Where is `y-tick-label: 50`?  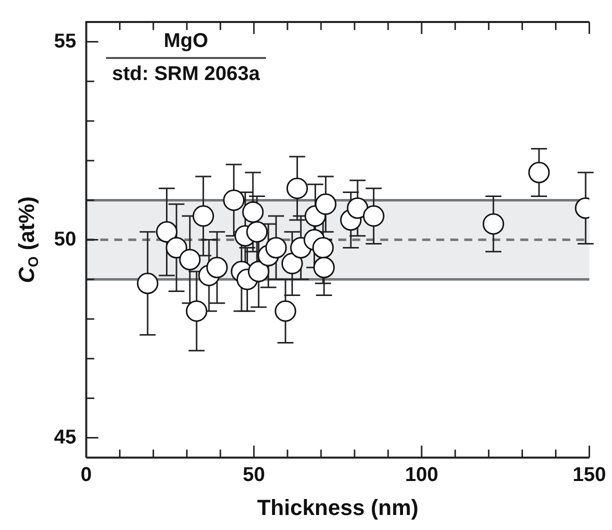
y-tick-label: 50 is located at coordinates (65, 239).